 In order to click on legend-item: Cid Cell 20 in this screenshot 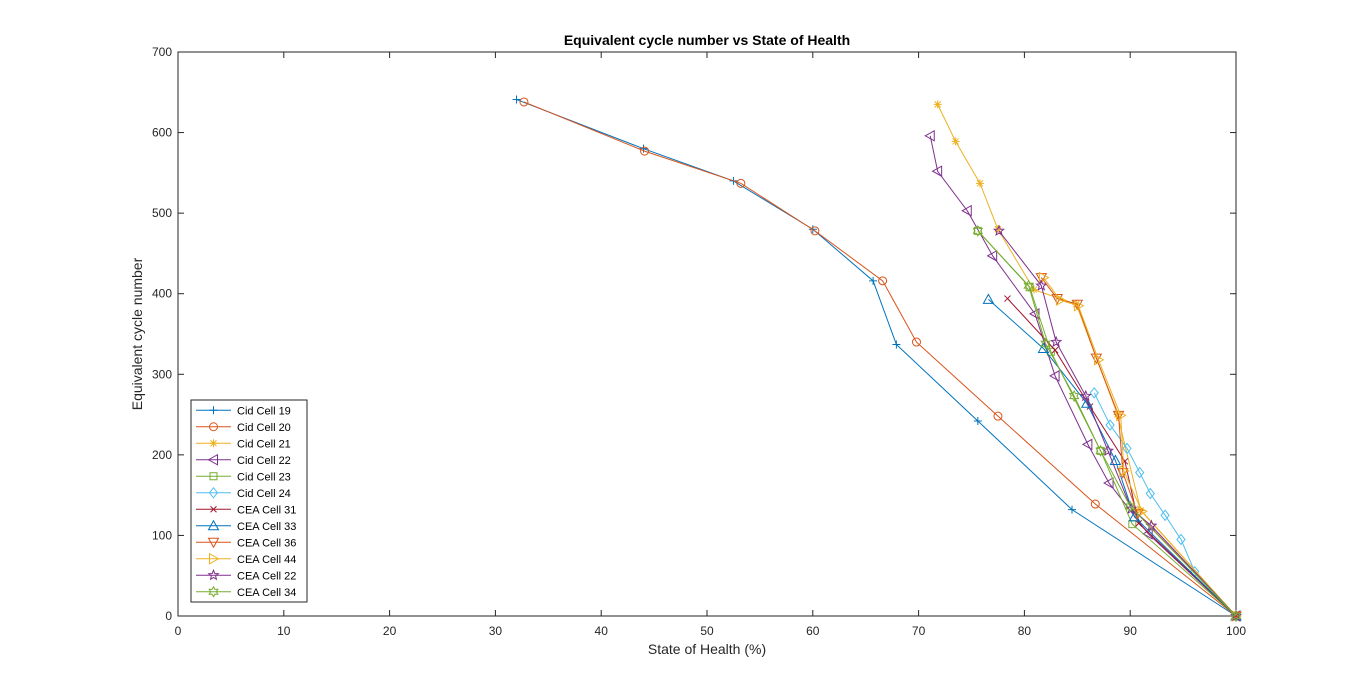, I will do `click(243, 428)`.